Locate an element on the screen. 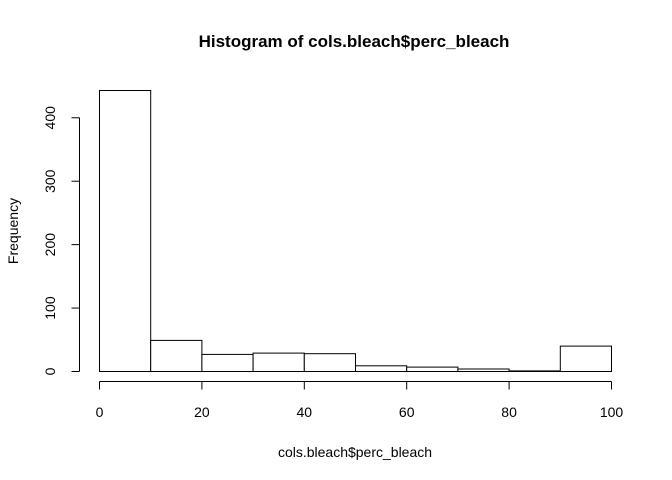 The width and height of the screenshot is (672, 480). x-tick-label: 60 is located at coordinates (407, 412).